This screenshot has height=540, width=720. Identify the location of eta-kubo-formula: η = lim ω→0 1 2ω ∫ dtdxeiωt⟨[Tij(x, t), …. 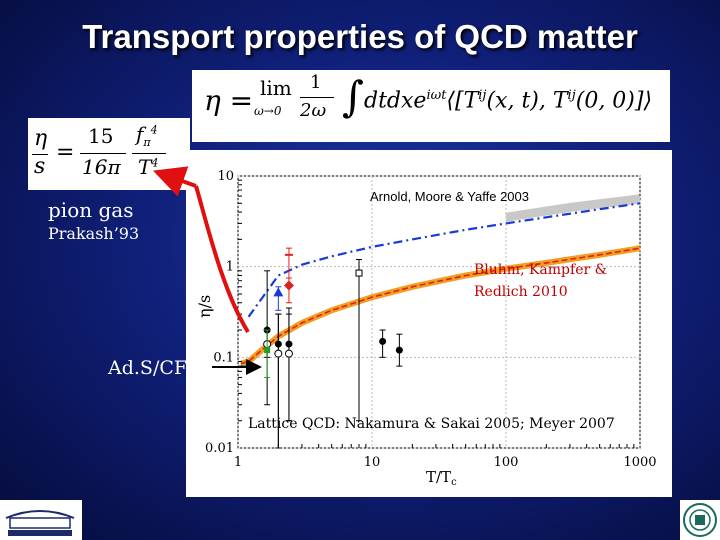
(431, 106).